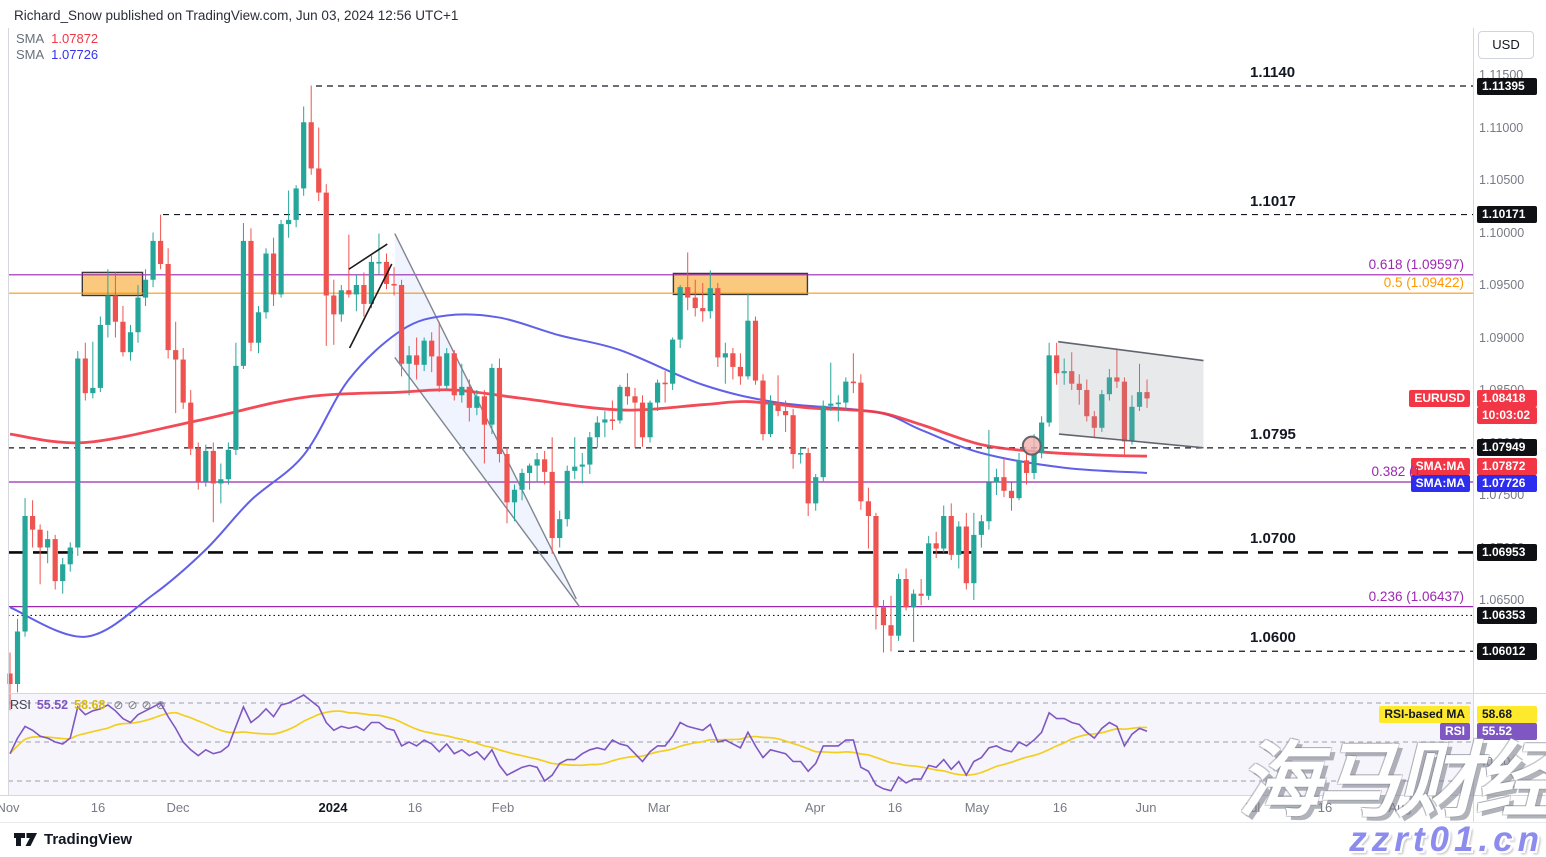 The image size is (1546, 857). What do you see at coordinates (10, 807) in the screenshot?
I see `time-tick: Nov` at bounding box center [10, 807].